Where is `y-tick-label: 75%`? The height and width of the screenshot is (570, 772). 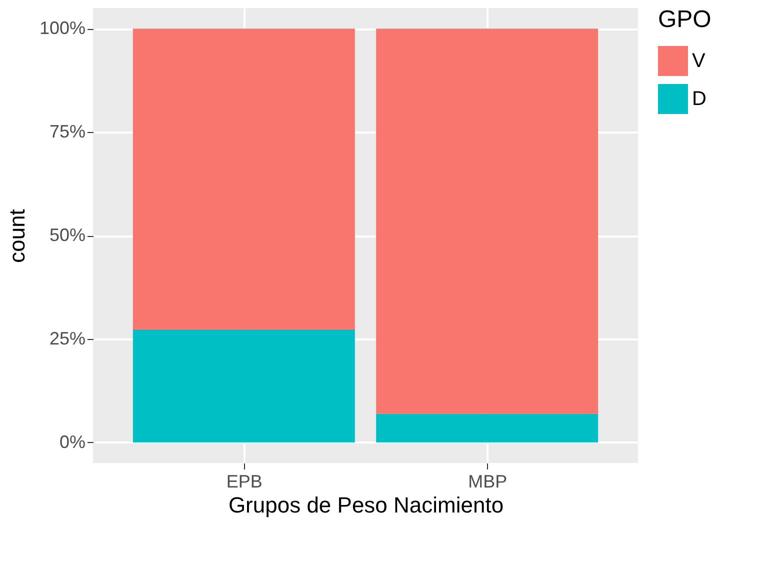 y-tick-label: 75% is located at coordinates (67, 132).